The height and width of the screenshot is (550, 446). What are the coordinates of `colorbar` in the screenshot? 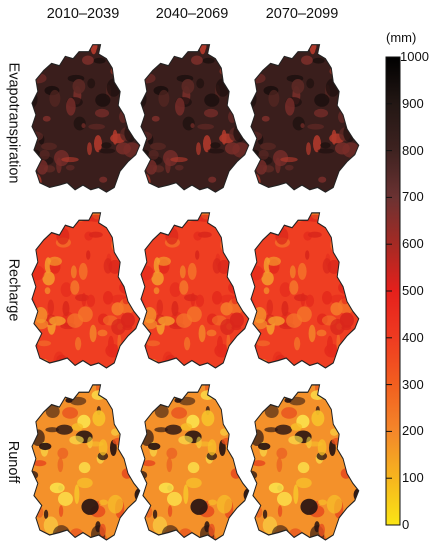 It's located at (393, 291).